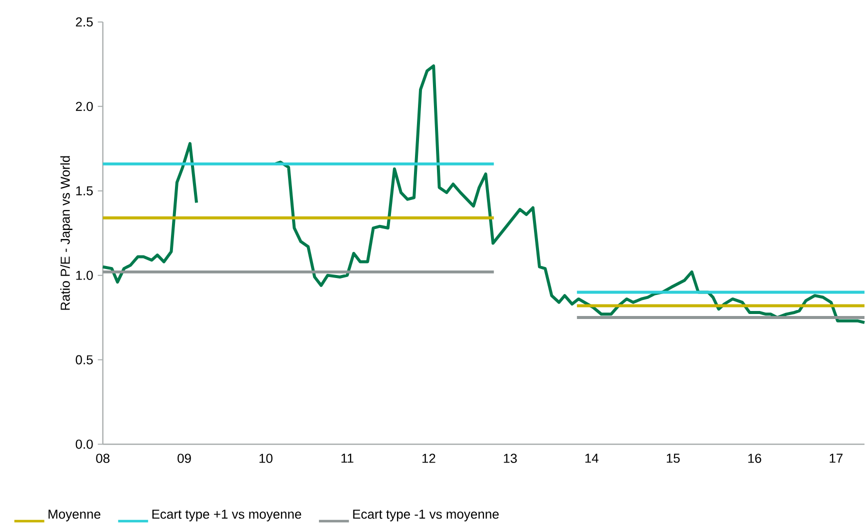 Image resolution: width=866 pixels, height=525 pixels. Describe the element at coordinates (84, 22) in the screenshot. I see `y-tick-label: 2.5` at that location.